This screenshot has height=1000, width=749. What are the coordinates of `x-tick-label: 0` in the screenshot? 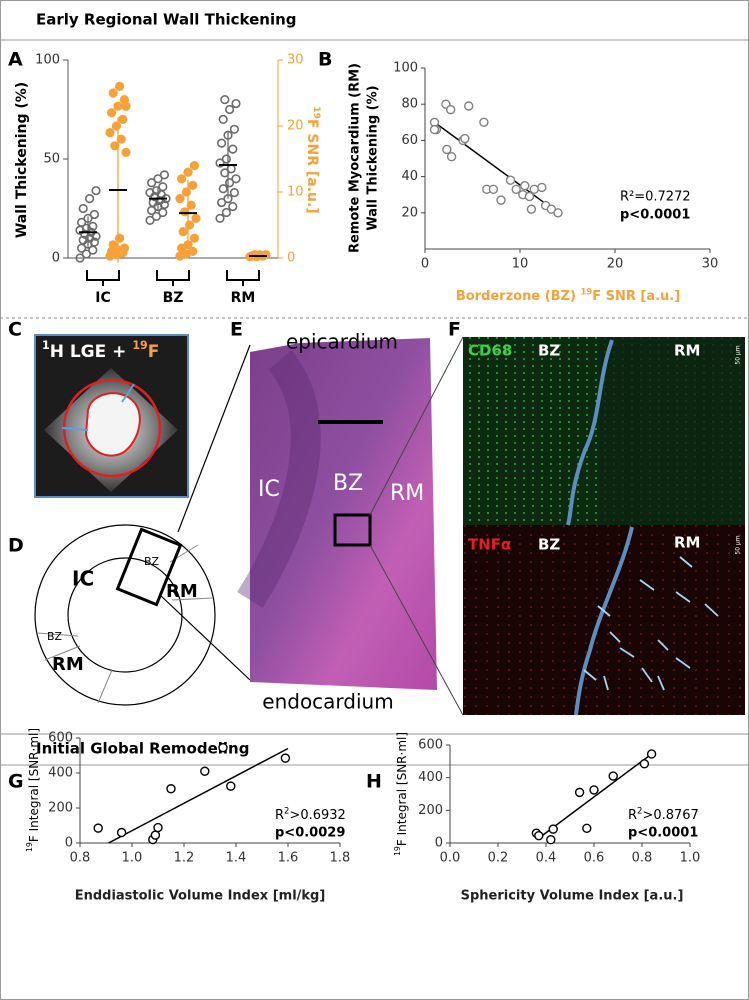 It's located at (425, 264).